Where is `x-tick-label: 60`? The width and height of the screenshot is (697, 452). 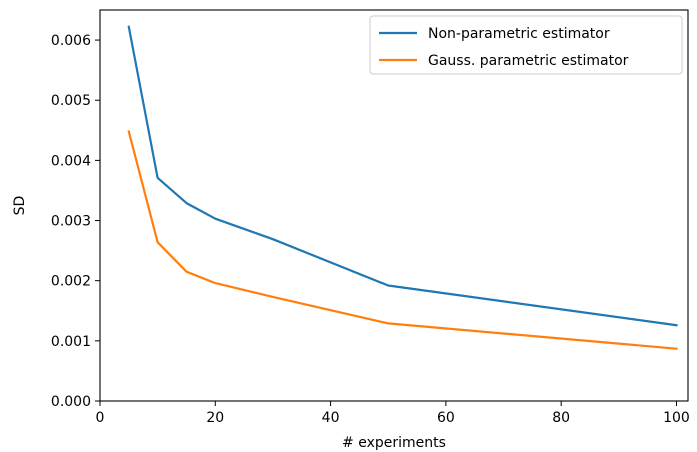
x-tick-label: 60 is located at coordinates (446, 418).